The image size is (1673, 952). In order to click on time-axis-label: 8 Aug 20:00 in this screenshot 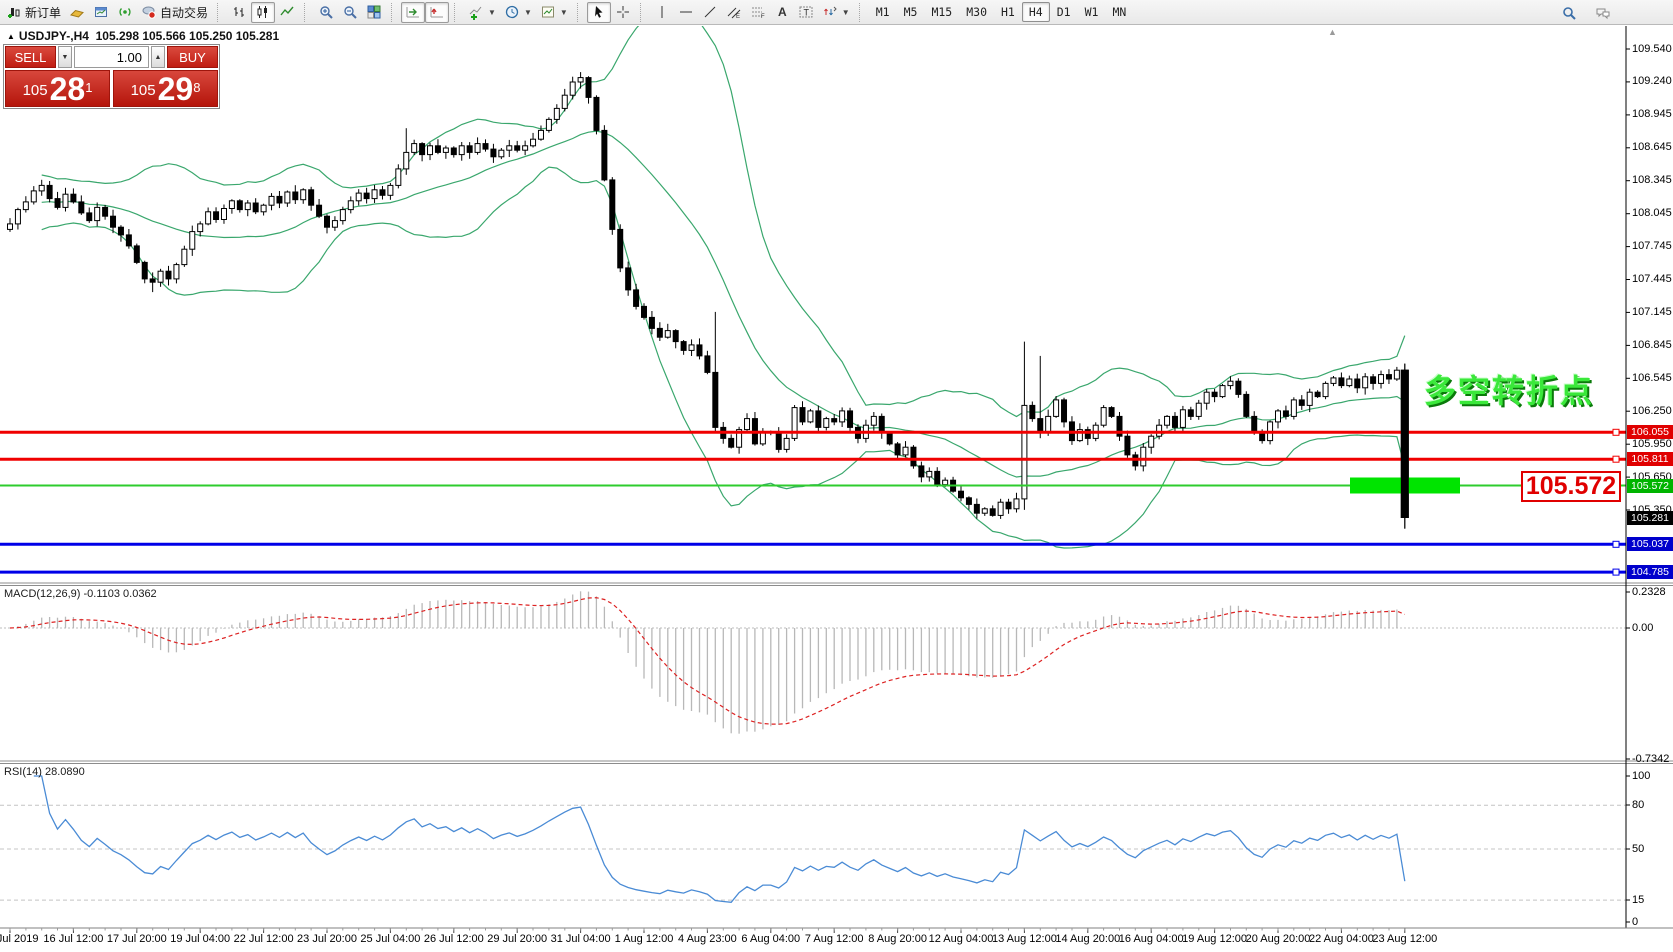, I will do `click(897, 939)`.